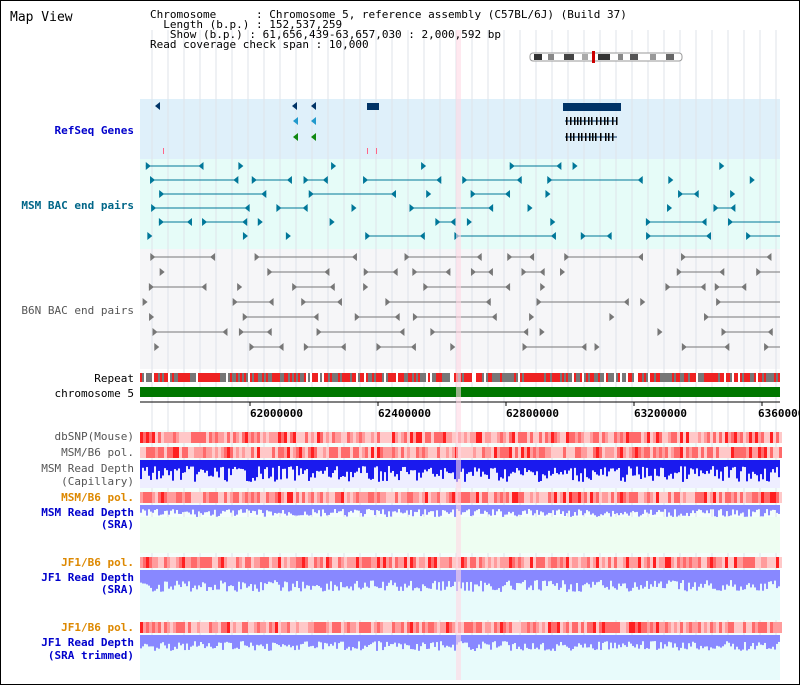  Describe the element at coordinates (77, 310) in the screenshot. I see `track-label-b6n-bac: B6N BAC end pairs` at that location.